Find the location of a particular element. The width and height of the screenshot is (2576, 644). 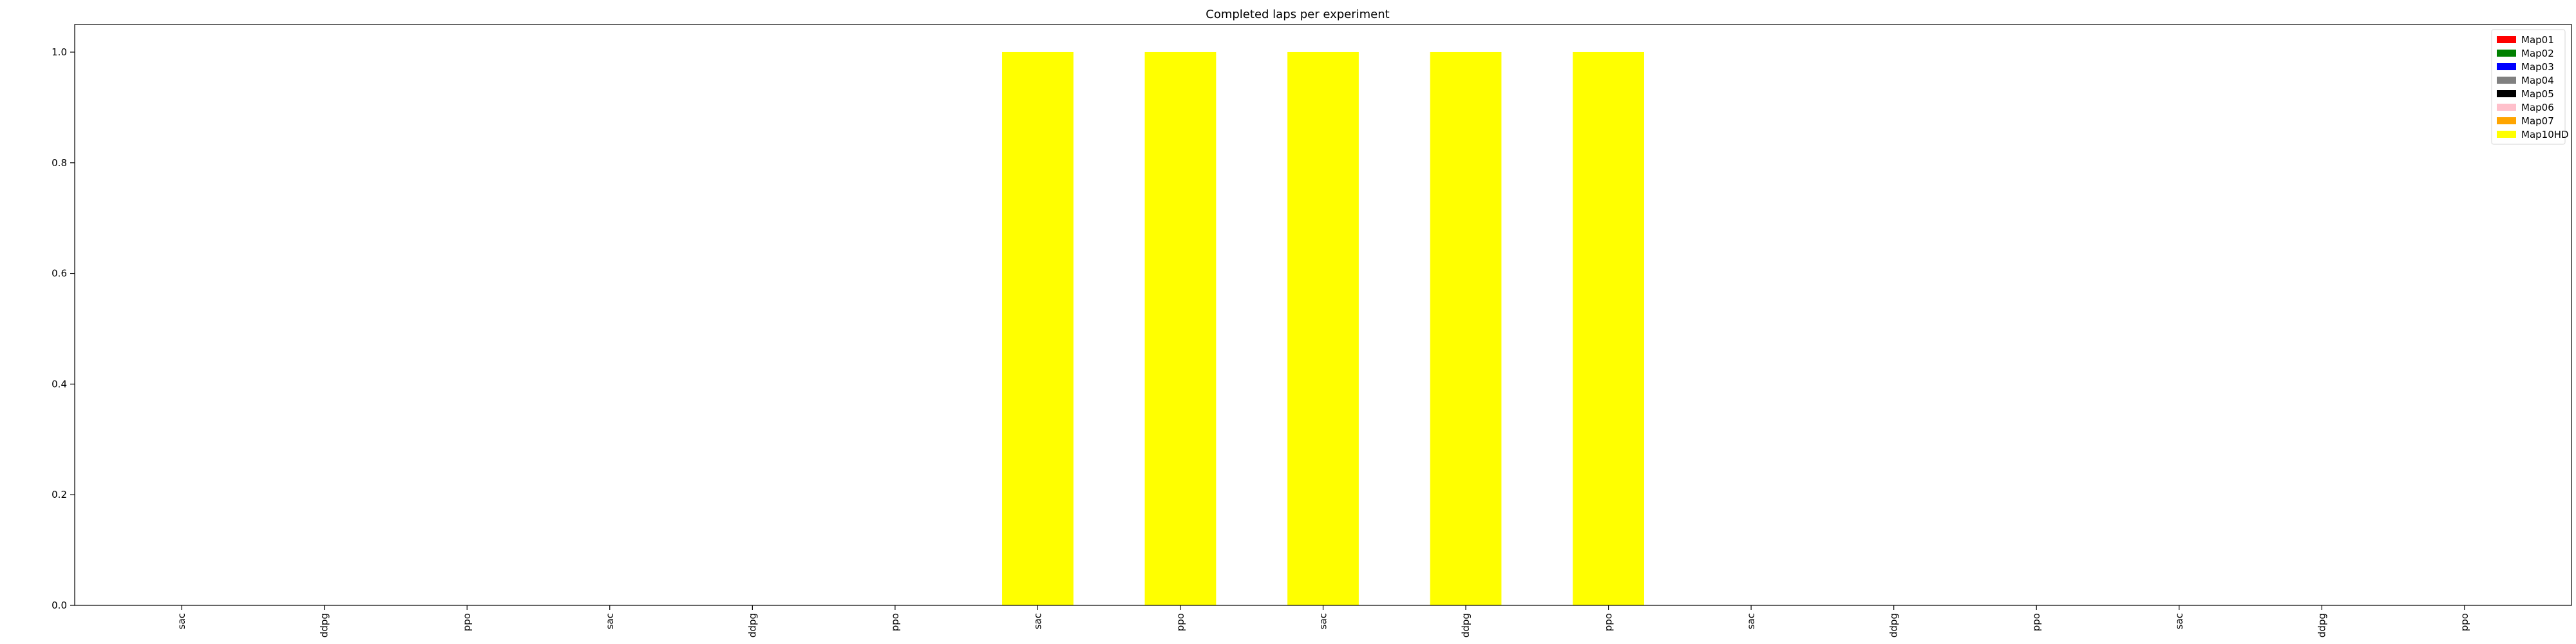

legend-swatch-map02 is located at coordinates (2506, 54).